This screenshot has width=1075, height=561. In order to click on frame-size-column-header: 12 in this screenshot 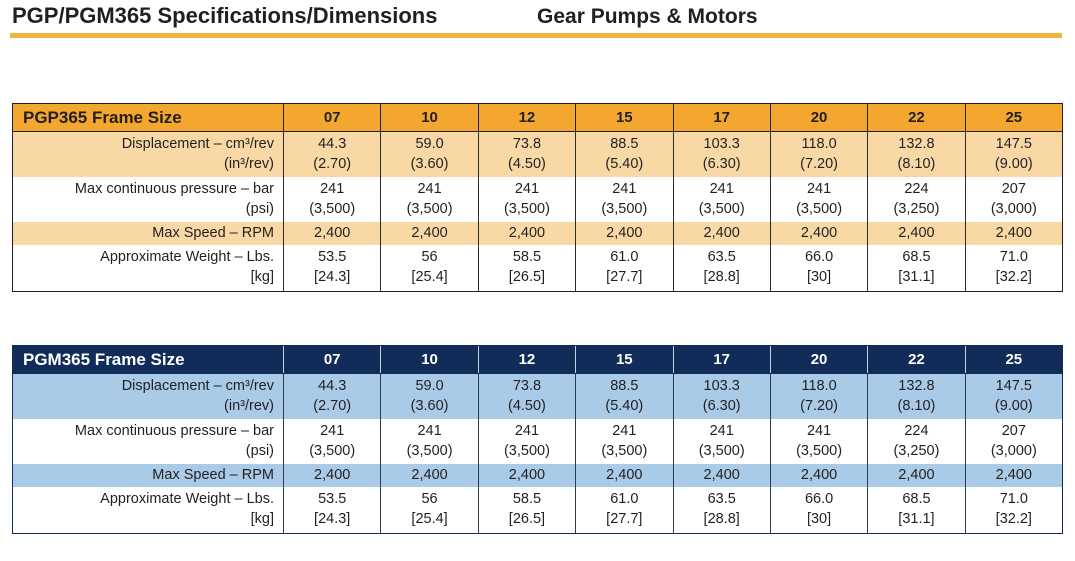, I will do `click(526, 359)`.